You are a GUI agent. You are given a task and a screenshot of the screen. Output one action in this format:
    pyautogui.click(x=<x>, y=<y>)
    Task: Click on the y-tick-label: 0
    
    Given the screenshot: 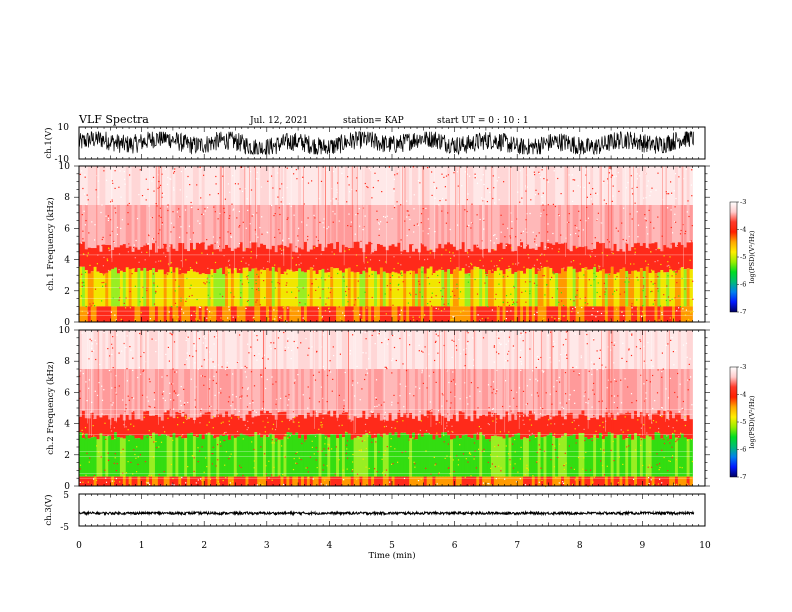 What is the action you would take?
    pyautogui.click(x=67, y=323)
    